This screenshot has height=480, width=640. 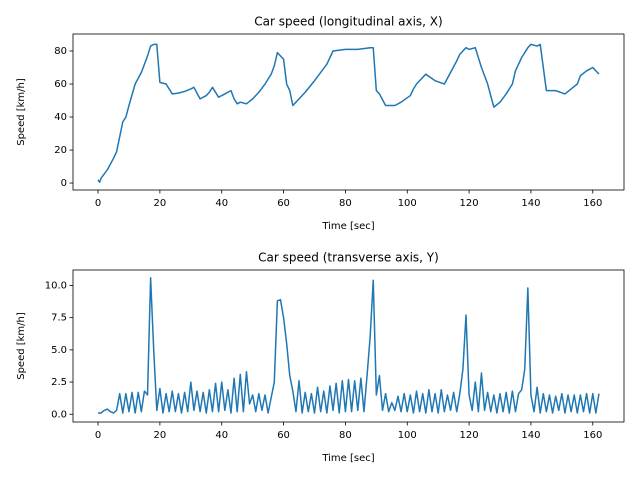 What do you see at coordinates (59, 350) in the screenshot?
I see `y-tick-label: 5.0` at bounding box center [59, 350].